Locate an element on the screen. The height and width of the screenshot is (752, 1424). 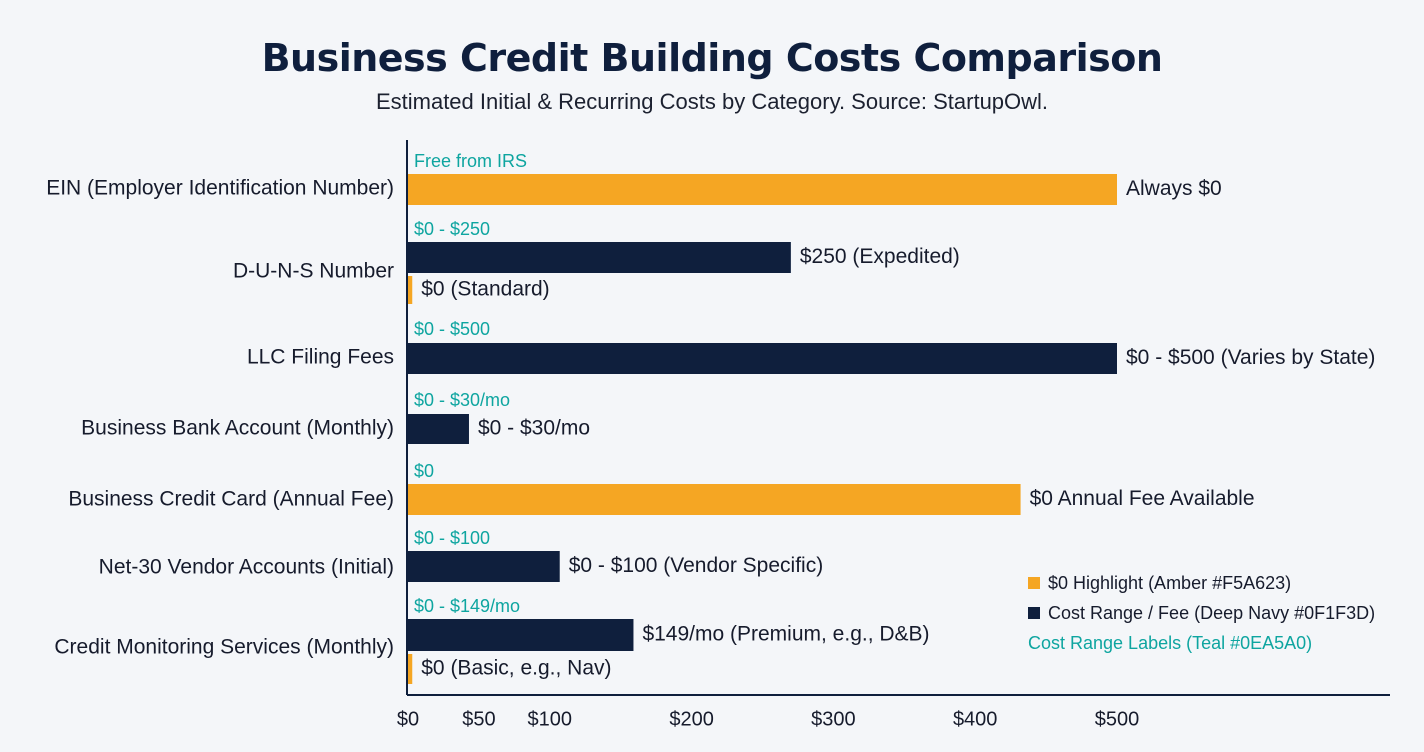
range-label: $0 - $250 is located at coordinates (452, 229).